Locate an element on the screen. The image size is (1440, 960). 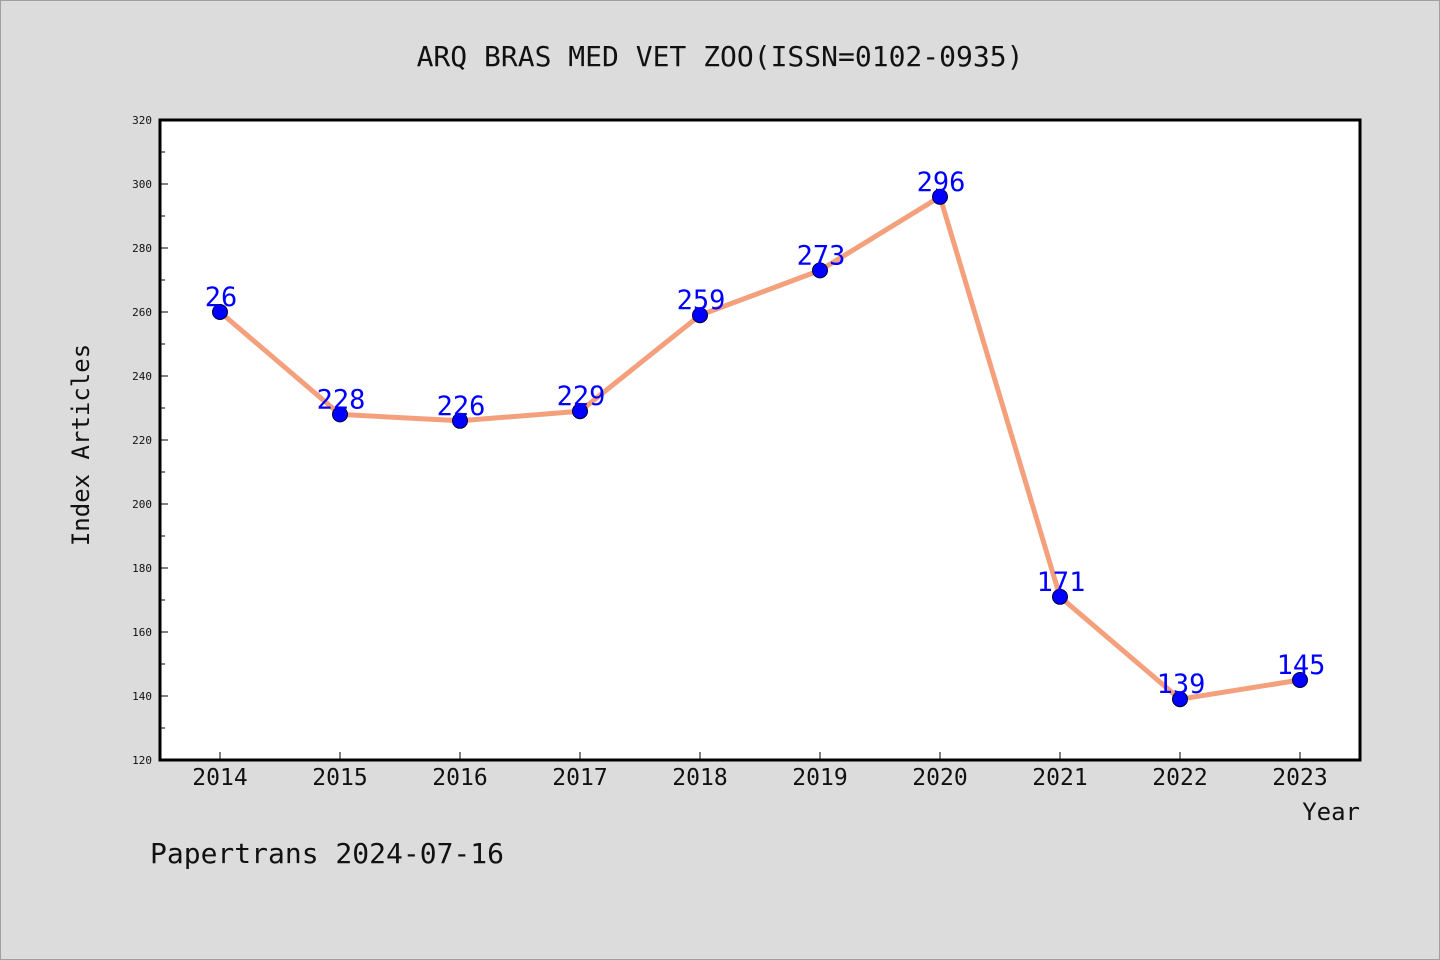
data-label: 228 is located at coordinates (341, 399).